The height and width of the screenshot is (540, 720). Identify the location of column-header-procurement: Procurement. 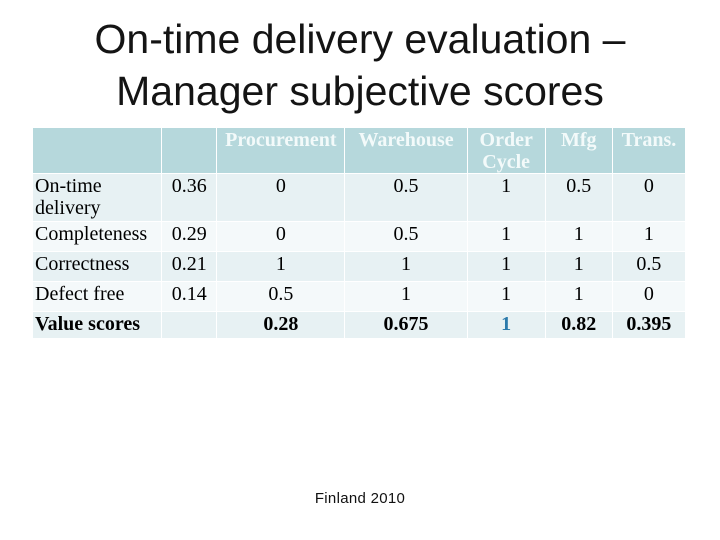
(281, 150).